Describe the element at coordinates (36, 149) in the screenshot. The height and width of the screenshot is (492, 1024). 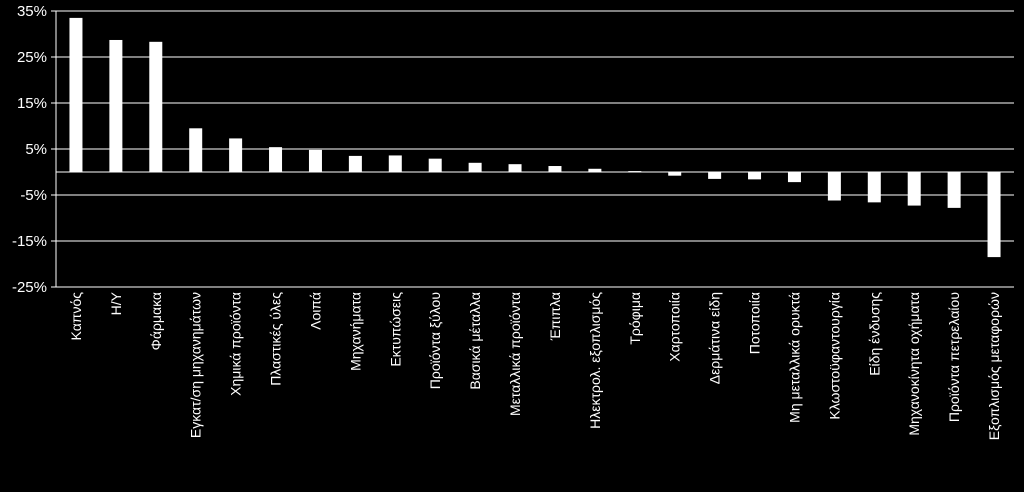
I see `y-tick-label: 5%` at that location.